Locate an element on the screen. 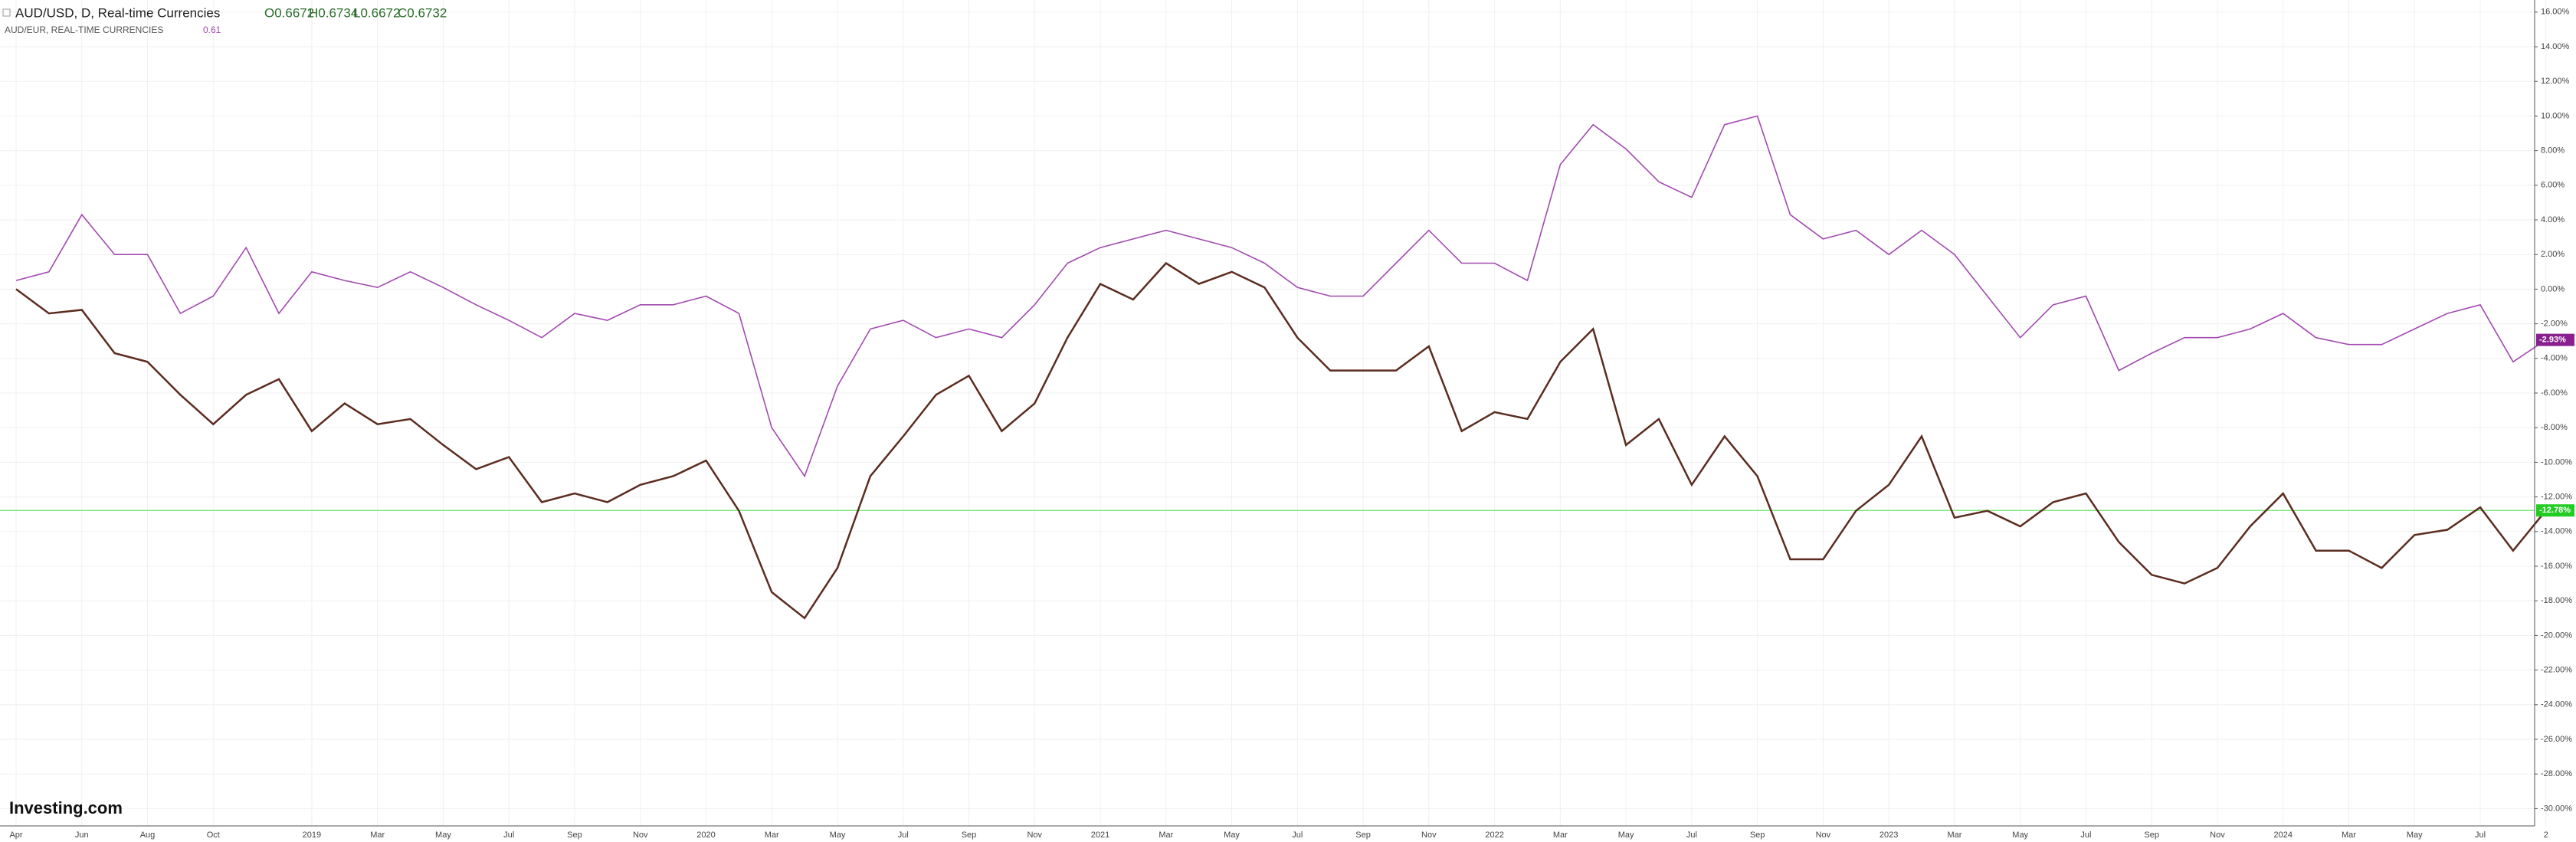  x-tick-label: 2019 is located at coordinates (312, 835).